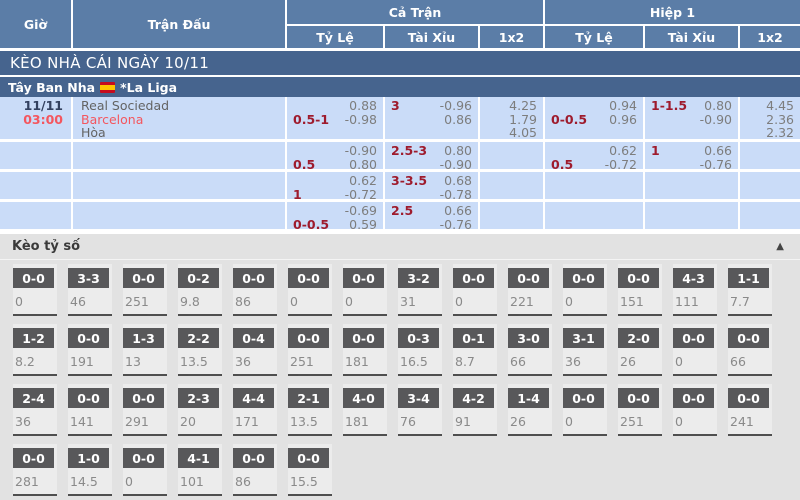 The image size is (800, 500). Describe the element at coordinates (200, 350) in the screenshot. I see `score-bet-cell: 2-2 13.5` at that location.